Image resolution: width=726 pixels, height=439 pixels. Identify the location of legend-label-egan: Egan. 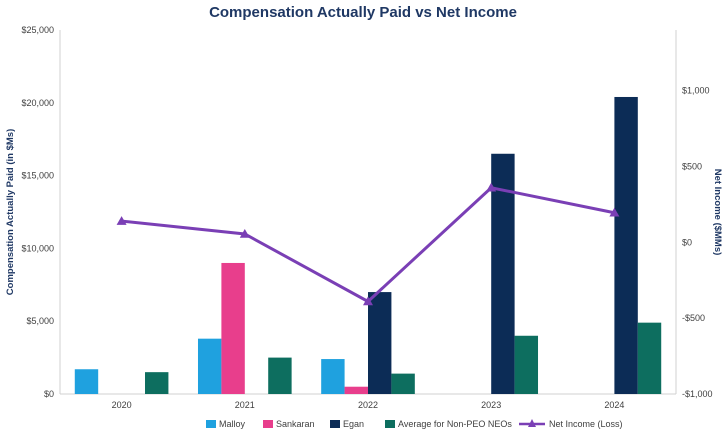
(353, 424).